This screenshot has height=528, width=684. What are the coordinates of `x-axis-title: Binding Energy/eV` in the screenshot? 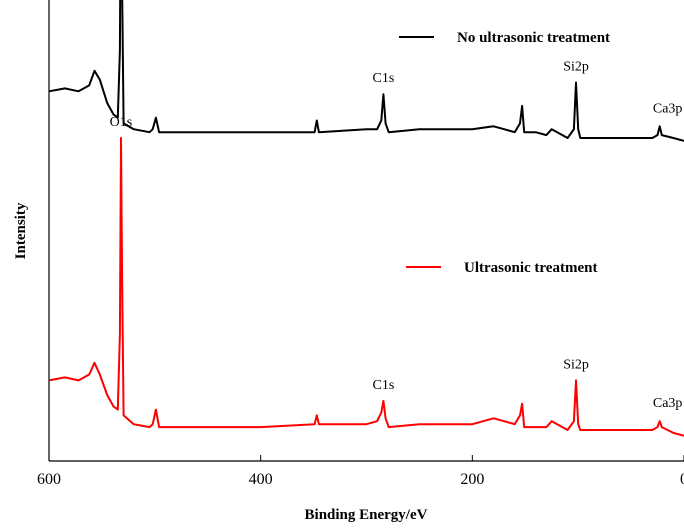 It's located at (366, 515).